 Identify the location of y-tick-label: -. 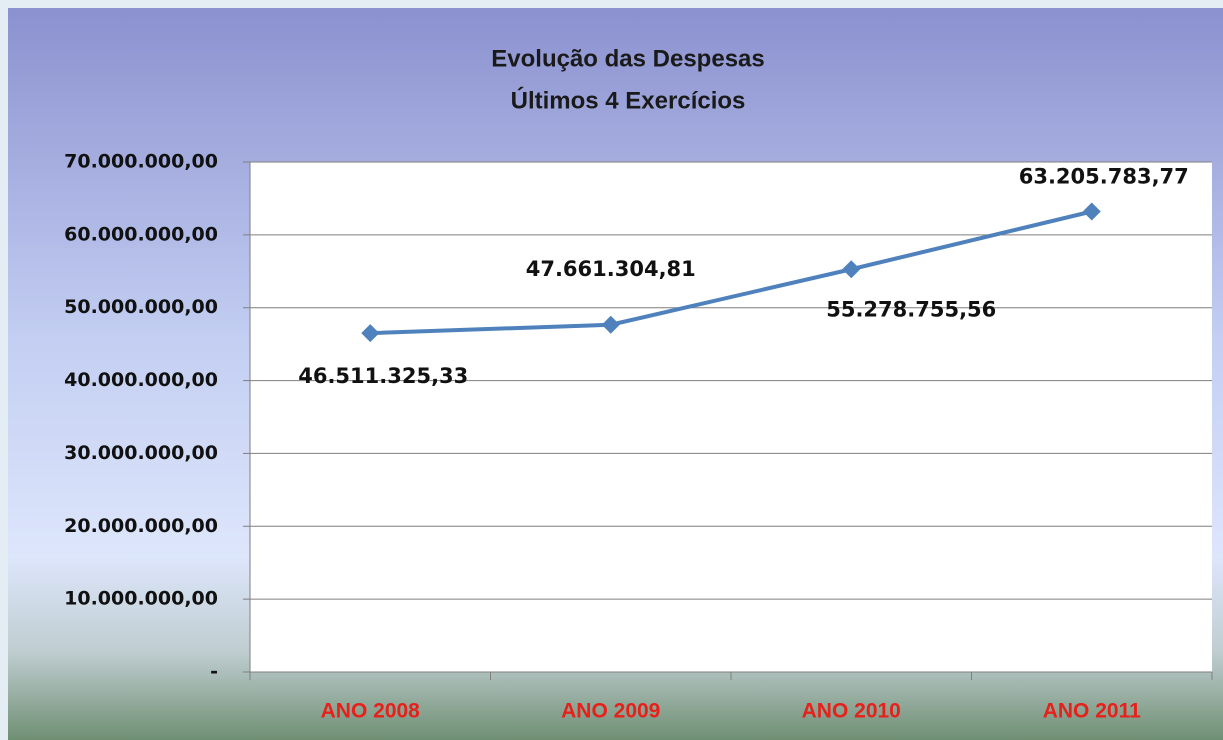
(214, 672).